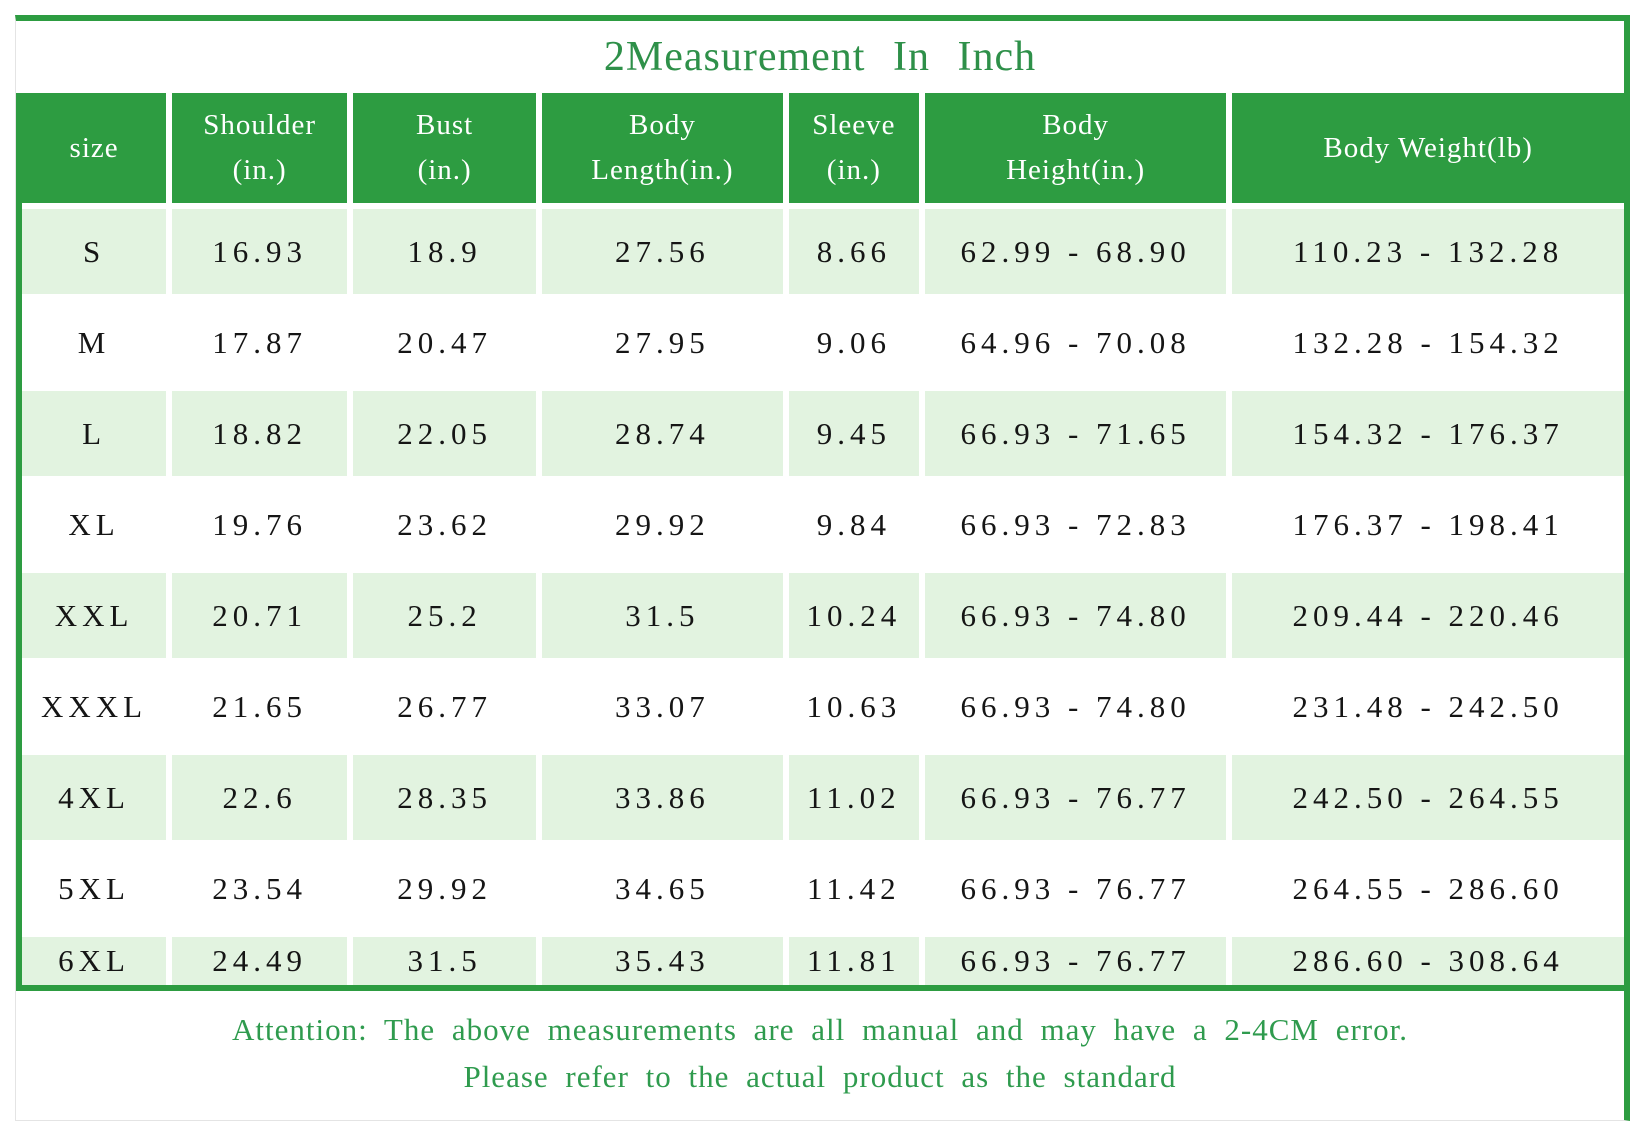  What do you see at coordinates (853, 433) in the screenshot?
I see `value-cell: 9.45` at bounding box center [853, 433].